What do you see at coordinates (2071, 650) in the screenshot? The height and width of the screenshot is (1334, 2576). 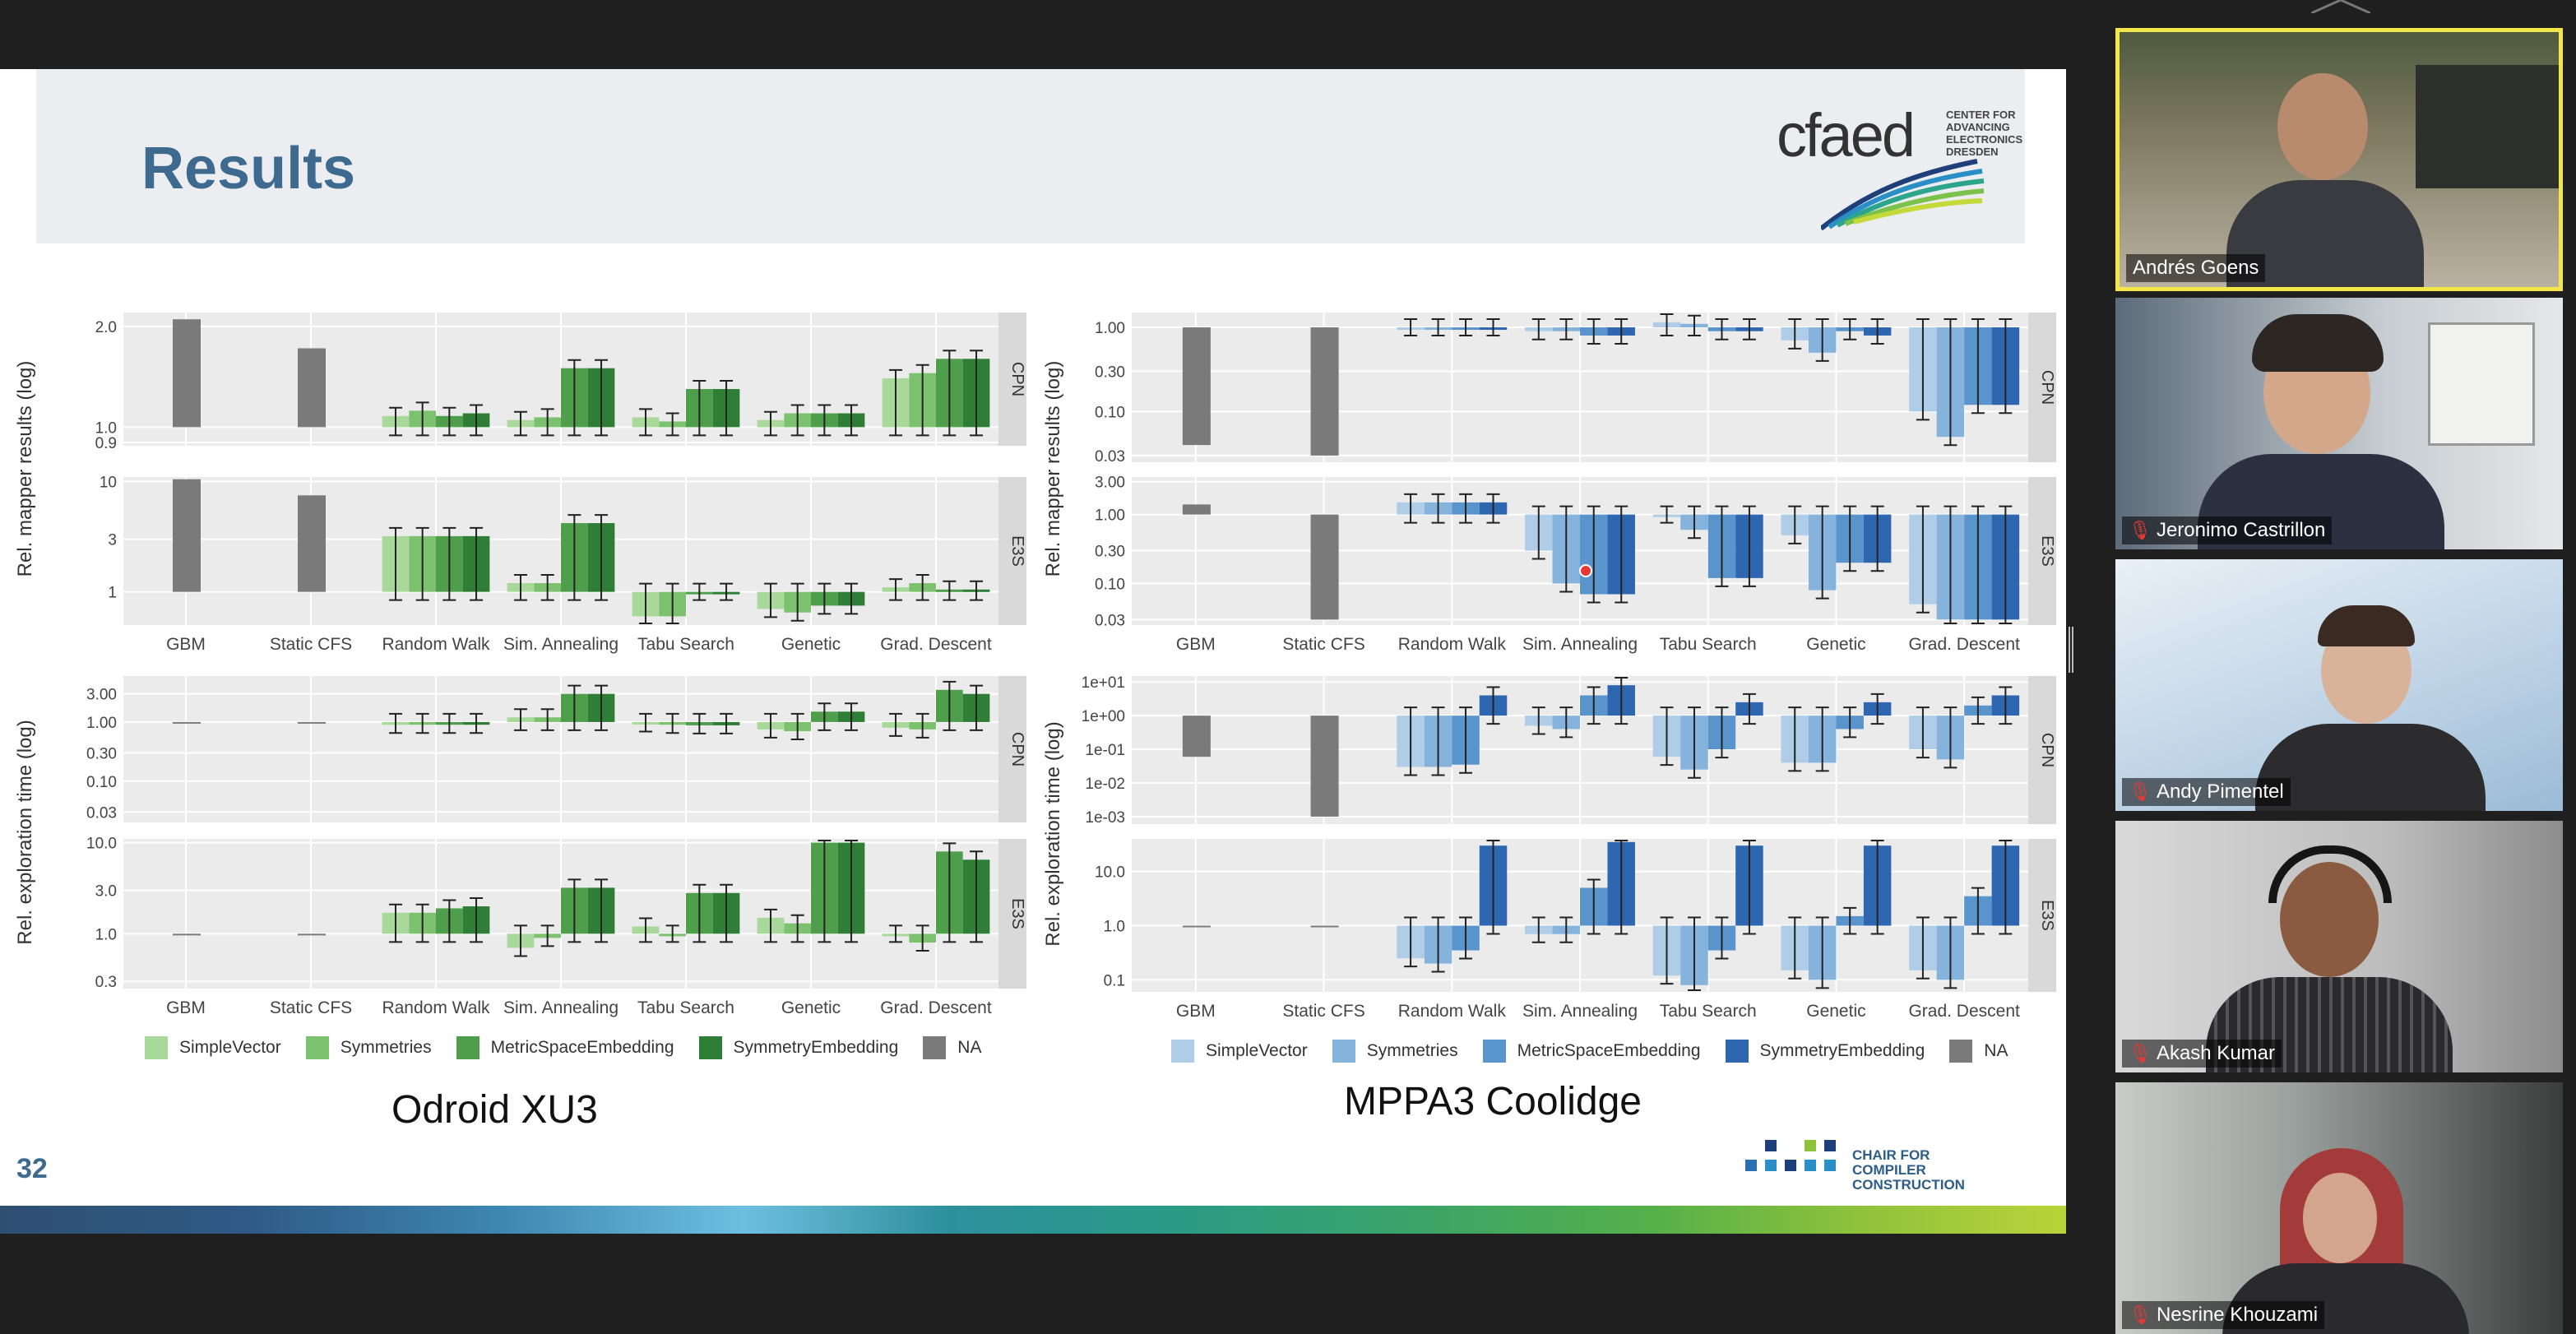 I see `panel-resize-handle` at bounding box center [2071, 650].